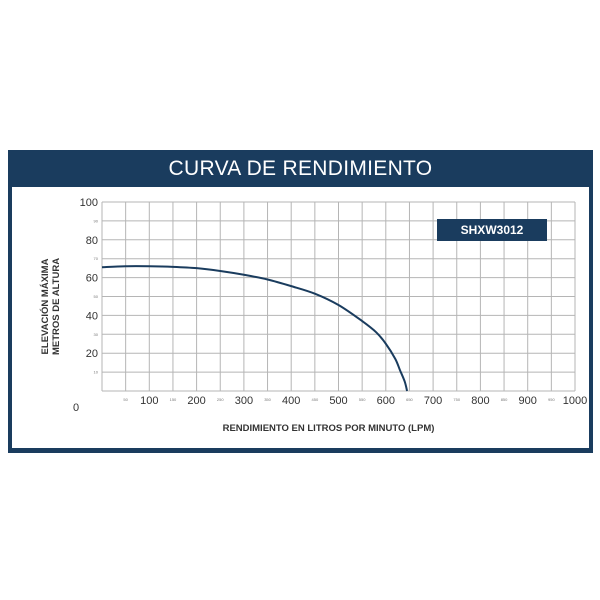 The image size is (600, 600). I want to click on x-tick-label: 300, so click(244, 401).